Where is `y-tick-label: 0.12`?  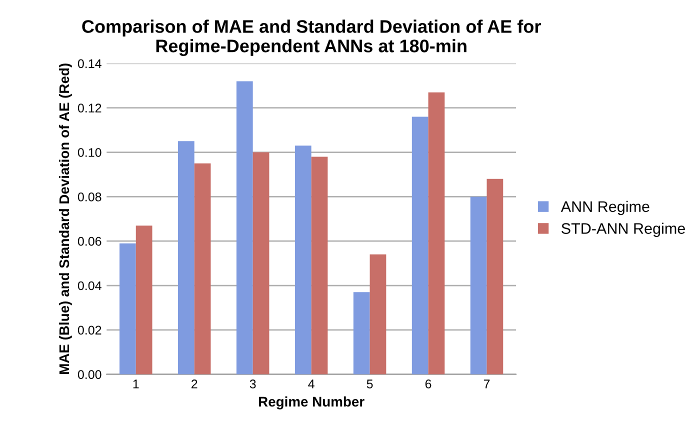
y-tick-label: 0.12 is located at coordinates (90, 108).